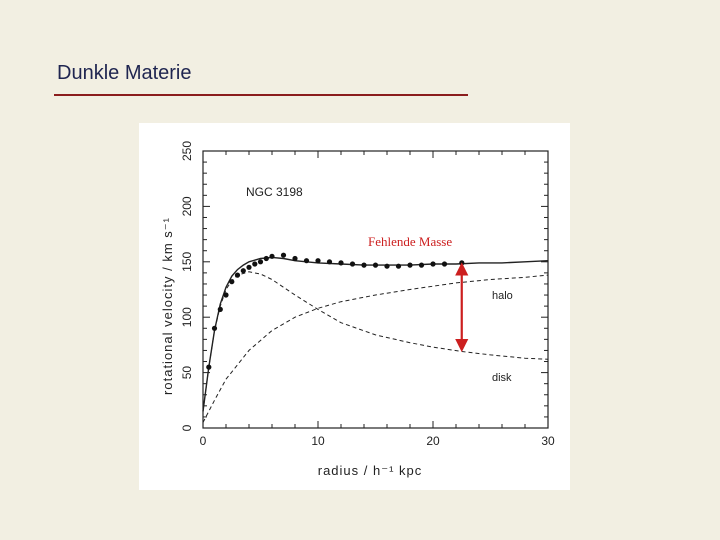 The width and height of the screenshot is (720, 540). What do you see at coordinates (433, 441) in the screenshot?
I see `x-tick-label: 20` at bounding box center [433, 441].